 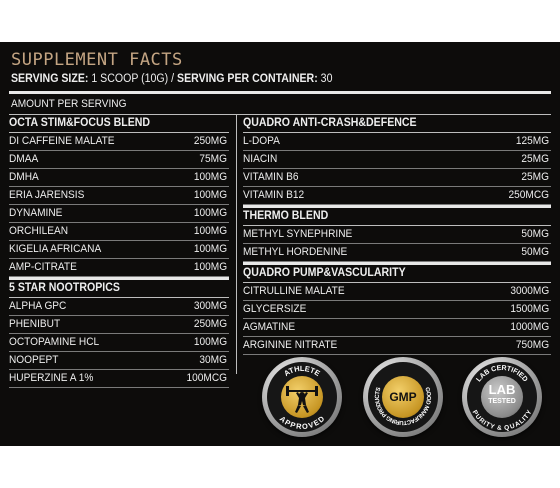 What do you see at coordinates (51, 378) in the screenshot?
I see `ingredient-name: HUPERZINE A 1%` at bounding box center [51, 378].